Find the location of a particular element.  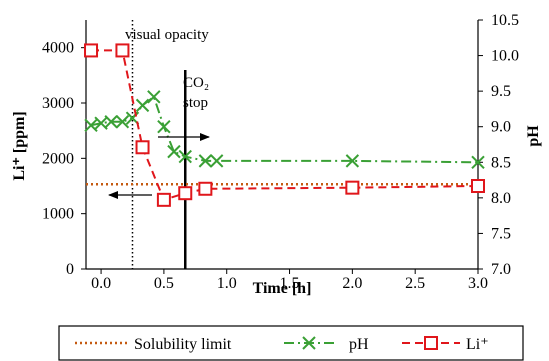

y-left-tick-label: 3000 is located at coordinates (58, 103).